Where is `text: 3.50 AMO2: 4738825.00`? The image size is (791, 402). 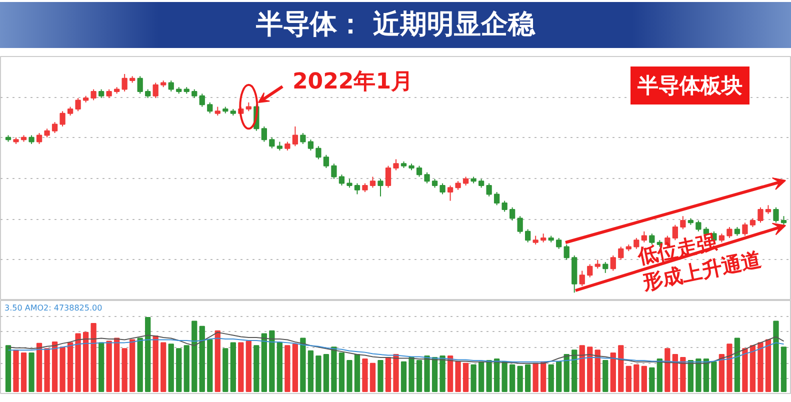
text: 3.50 AMO2: 4738825.00 is located at coordinates (53, 308).